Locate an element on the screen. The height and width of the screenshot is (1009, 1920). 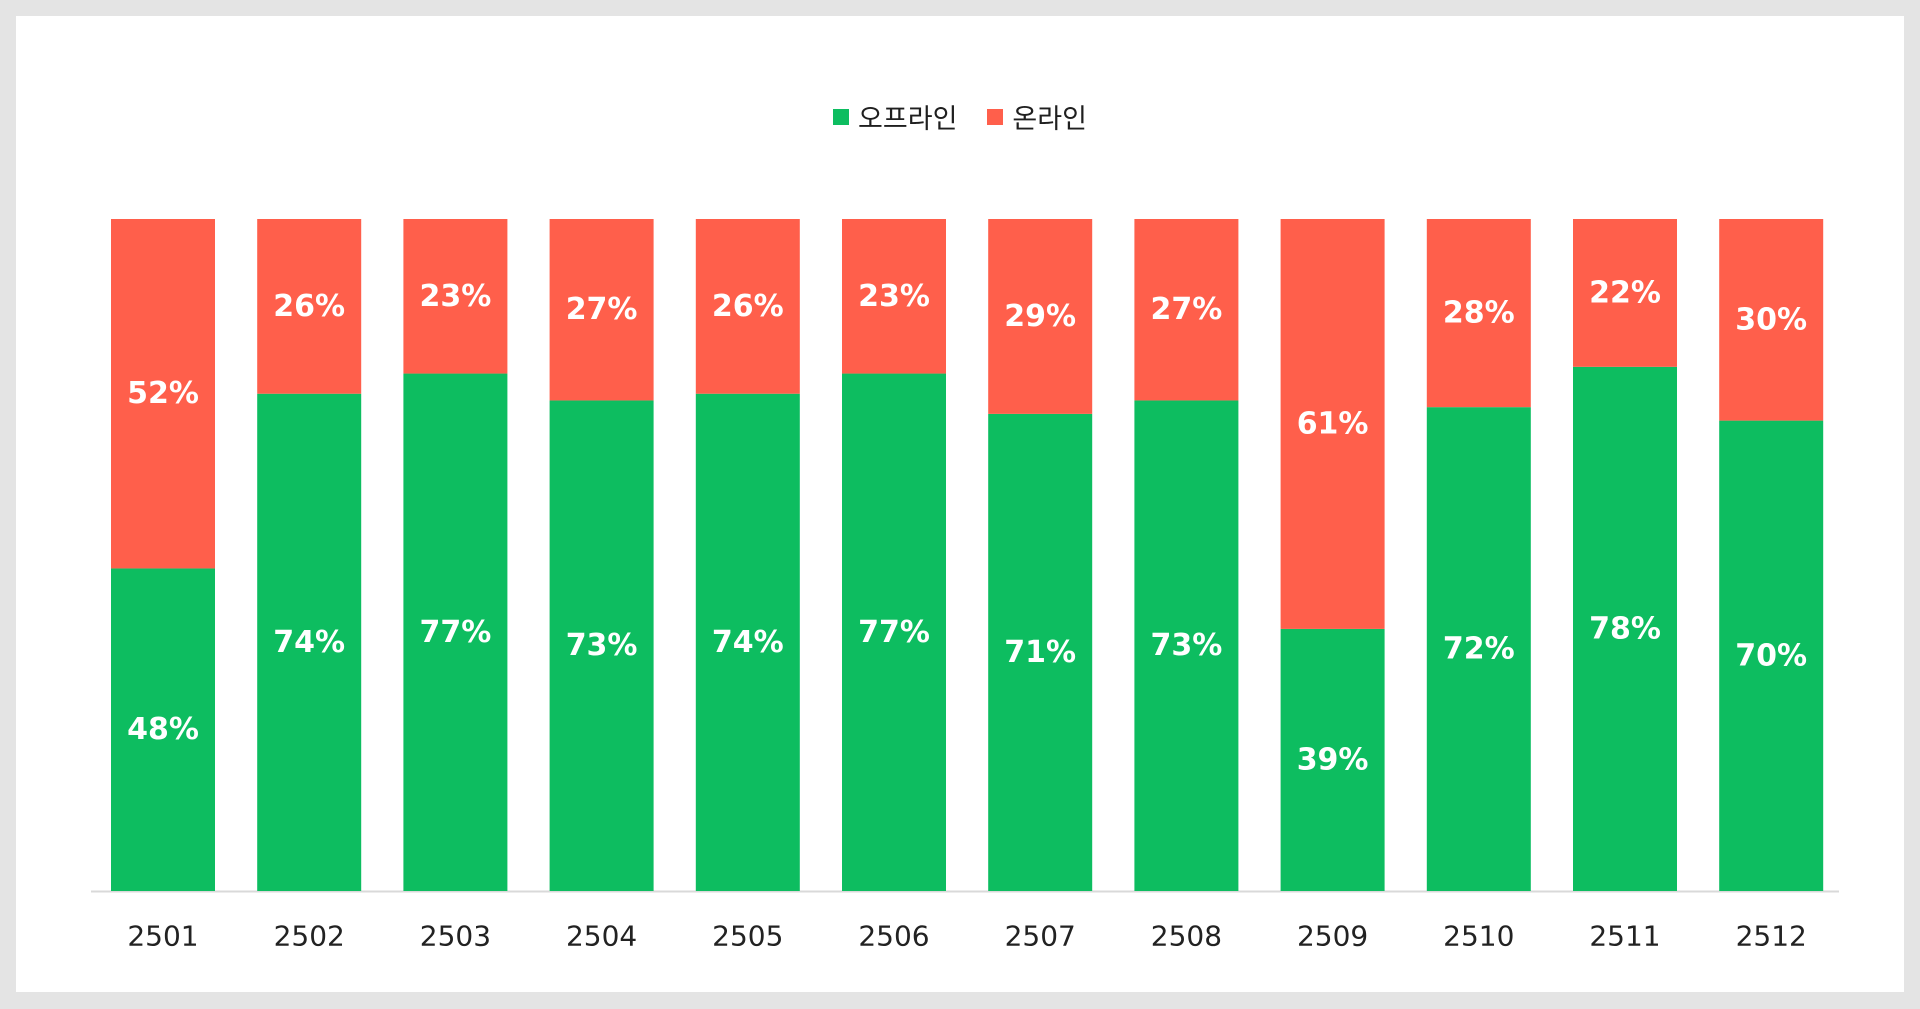
legend-label-online: 온라인 is located at coordinates (1049, 119).